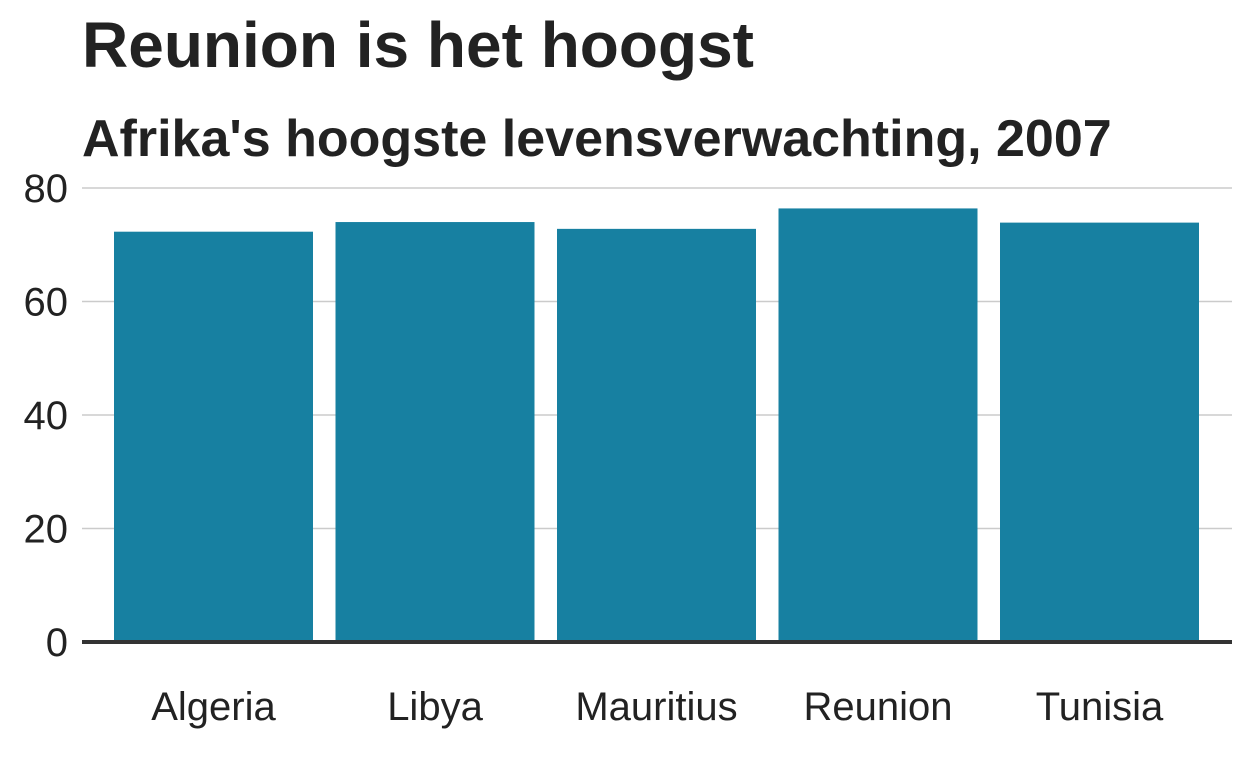 This screenshot has width=1248, height=768. Describe the element at coordinates (435, 432) in the screenshot. I see `bar-libya` at that location.